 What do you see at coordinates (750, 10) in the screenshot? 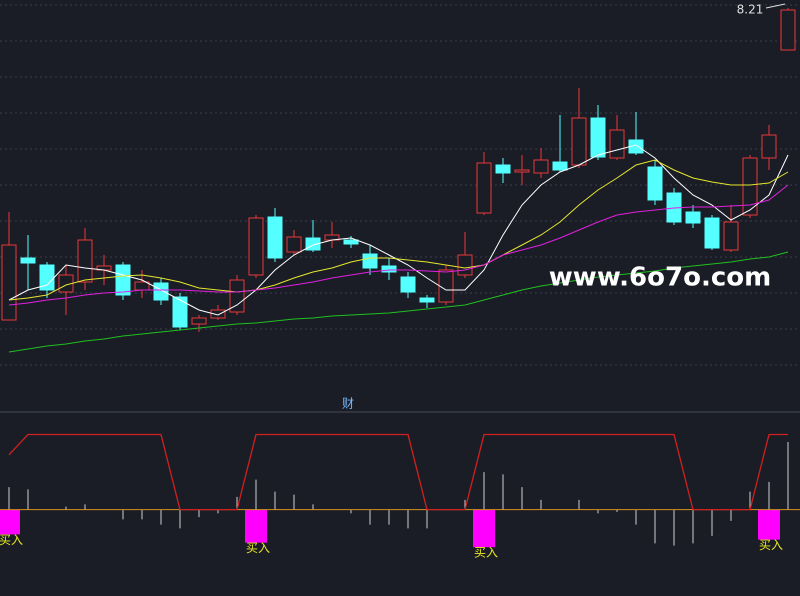
I see `high-label: 8.21` at bounding box center [750, 10].